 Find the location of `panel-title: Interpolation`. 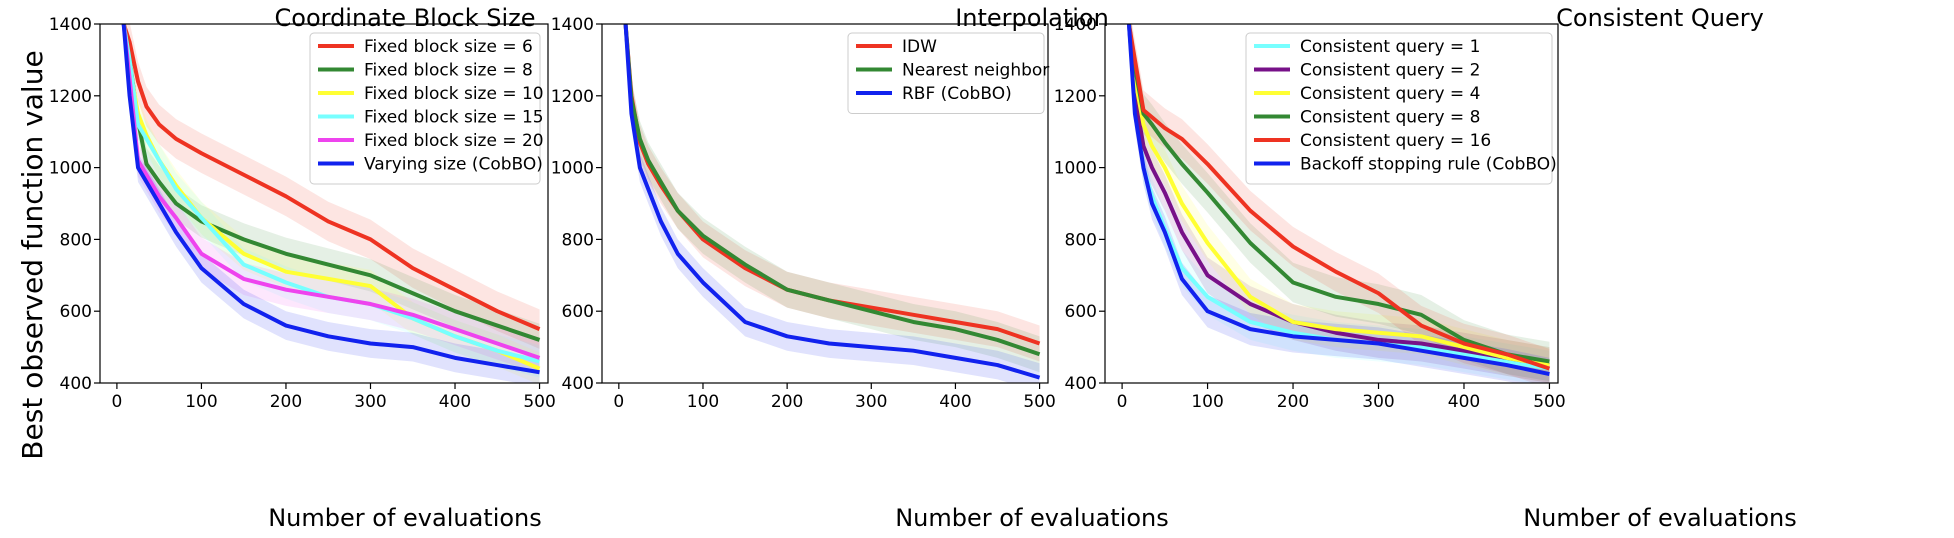

panel-title: Interpolation is located at coordinates (1032, 18).